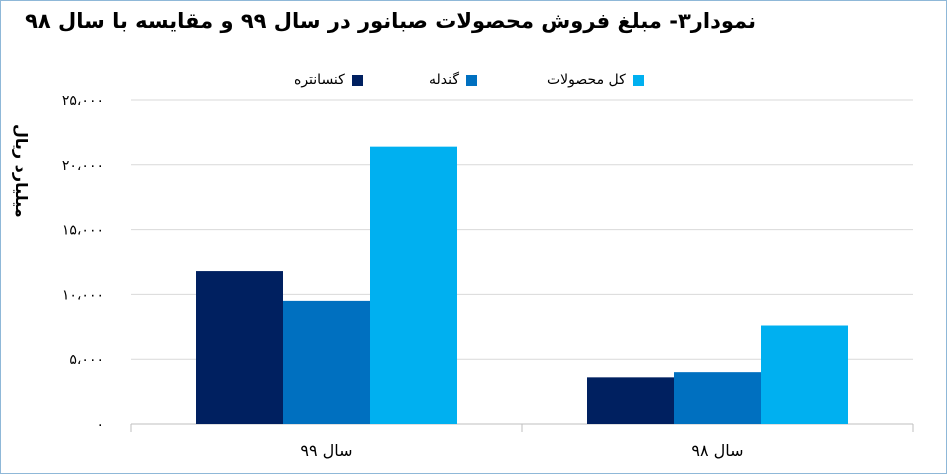 This screenshot has height=474, width=947. Describe the element at coordinates (717, 450) in the screenshot. I see `x-tick-label: سال ۹۸` at that location.